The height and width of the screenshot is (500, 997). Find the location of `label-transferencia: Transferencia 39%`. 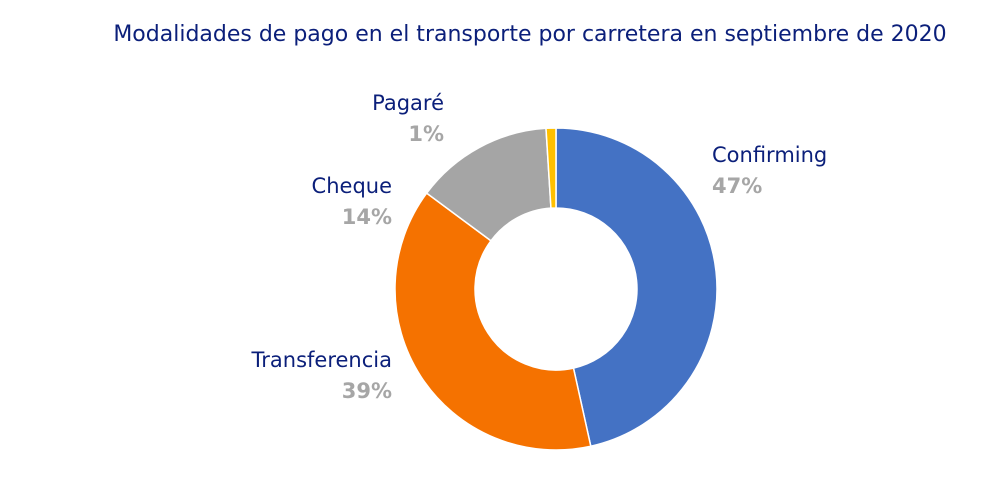

label-transferencia: Transferencia 39% is located at coordinates (322, 376).